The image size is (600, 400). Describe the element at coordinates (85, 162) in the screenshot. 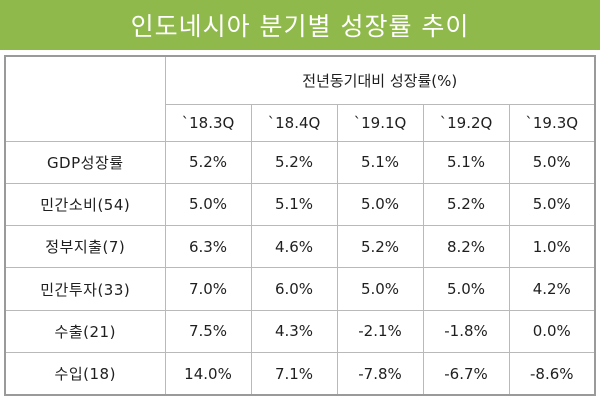

I see `row-label: GDP성장률` at that location.